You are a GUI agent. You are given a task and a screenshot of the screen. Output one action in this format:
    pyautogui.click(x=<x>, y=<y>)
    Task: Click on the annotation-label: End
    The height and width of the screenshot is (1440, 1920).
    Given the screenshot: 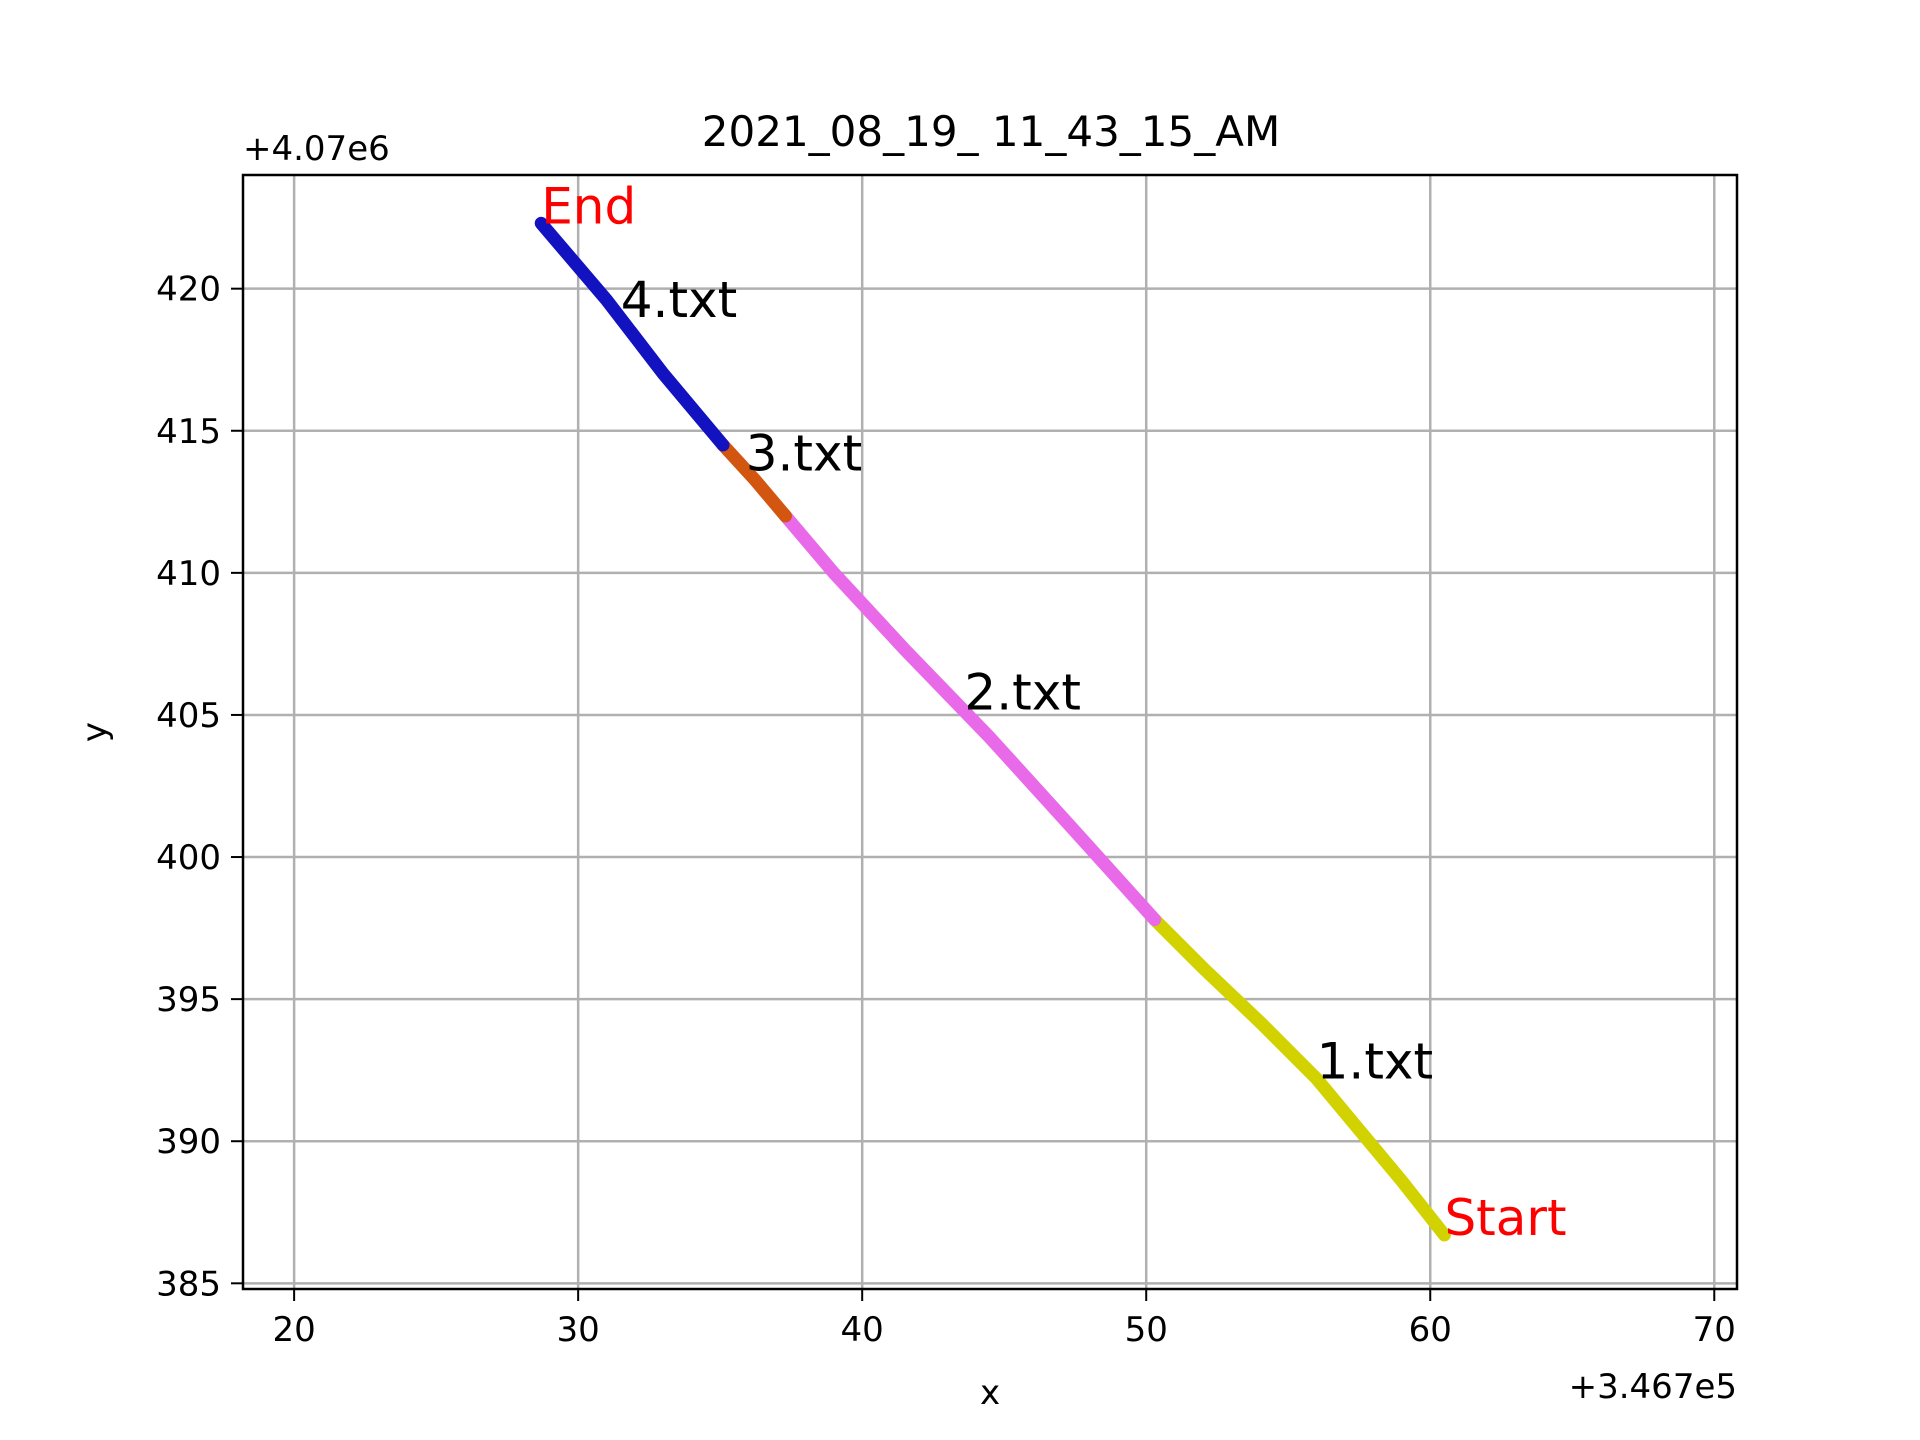 What is the action you would take?
    pyautogui.click(x=588, y=206)
    